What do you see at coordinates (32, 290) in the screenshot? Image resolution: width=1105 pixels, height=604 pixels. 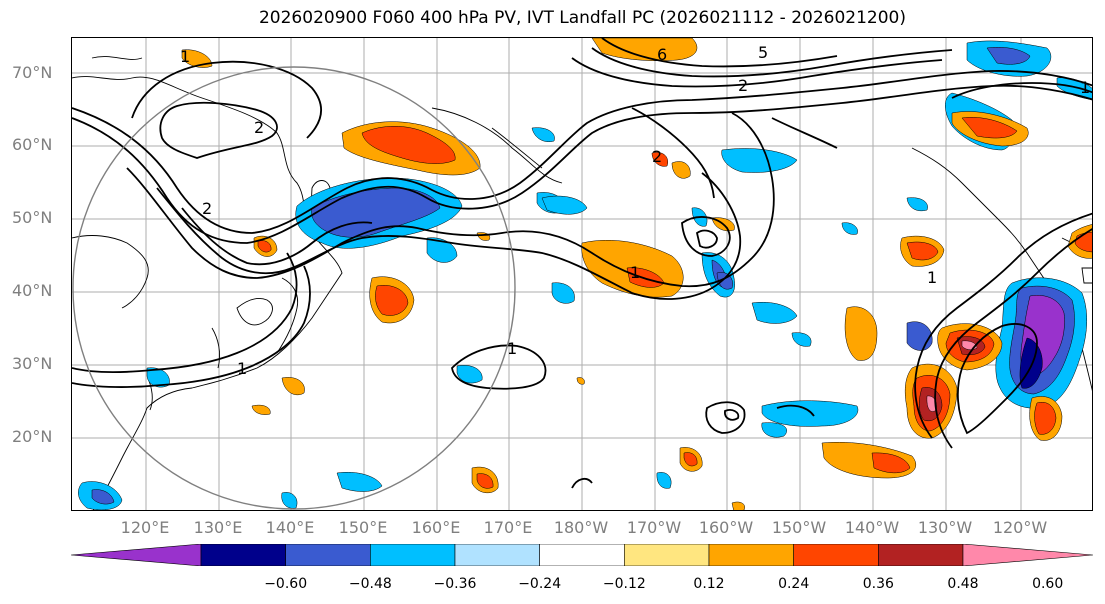 I see `lat-label-40n: 40°N` at bounding box center [32, 290].